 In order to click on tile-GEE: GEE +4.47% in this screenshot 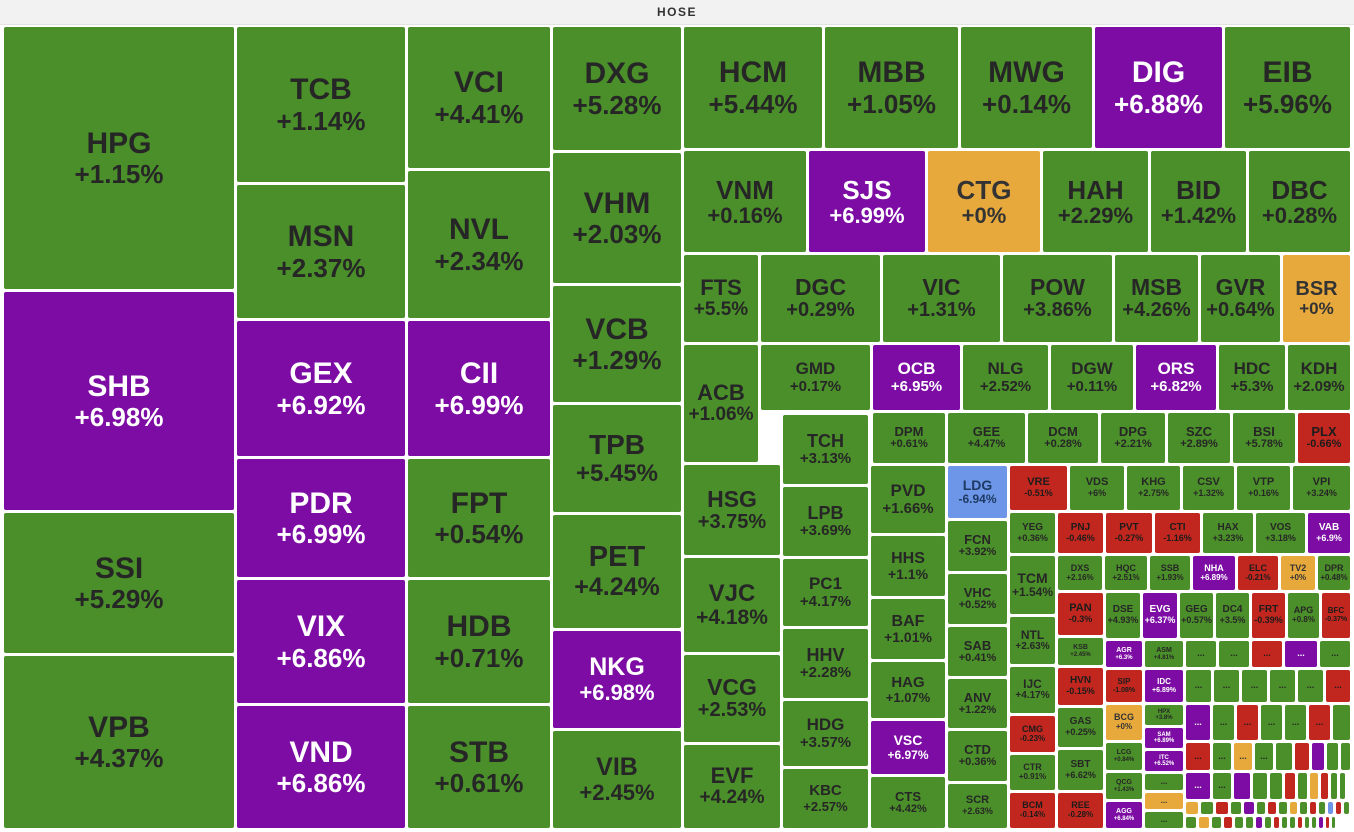, I will do `click(986, 438)`.